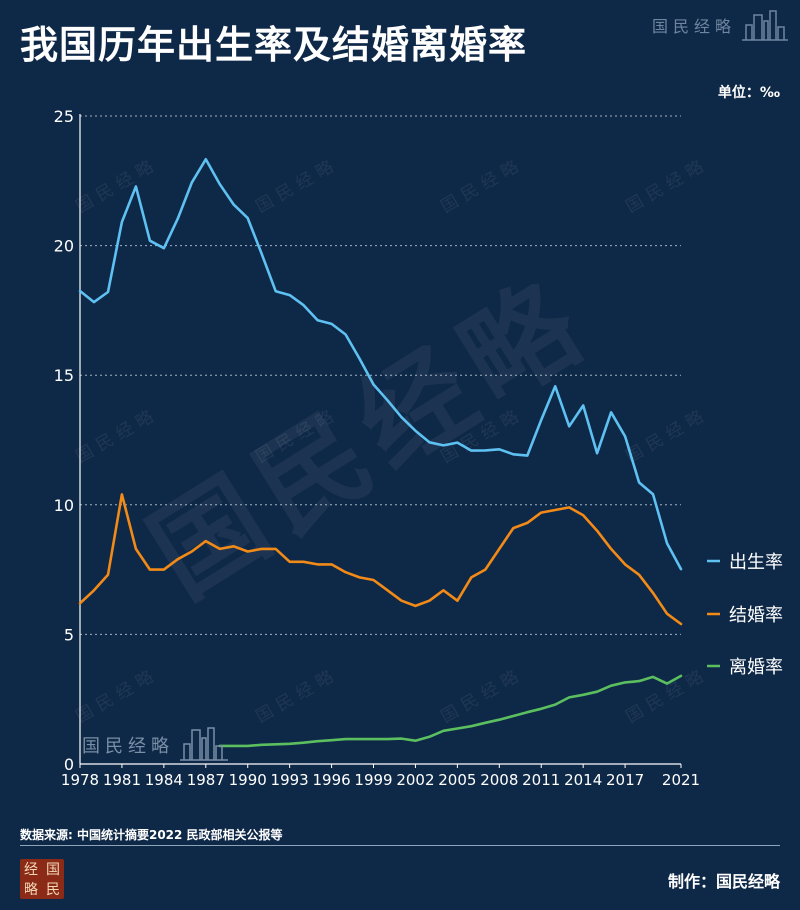 This screenshot has height=910, width=800. Describe the element at coordinates (206, 780) in the screenshot. I see `x-tick-label: 1987` at that location.